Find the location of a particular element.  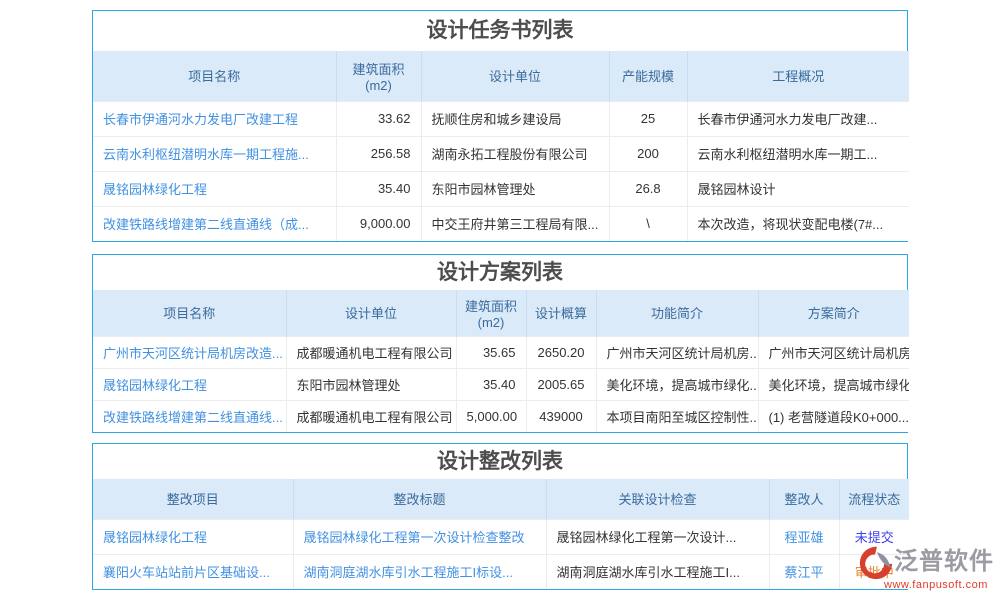

table-cell: 9,000.00 is located at coordinates (378, 223).